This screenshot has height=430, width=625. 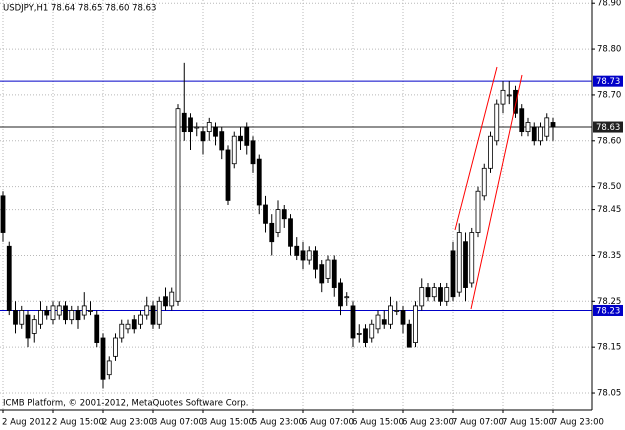 What do you see at coordinates (609, 394) in the screenshot?
I see `y-tick-label: 78.05` at bounding box center [609, 394].